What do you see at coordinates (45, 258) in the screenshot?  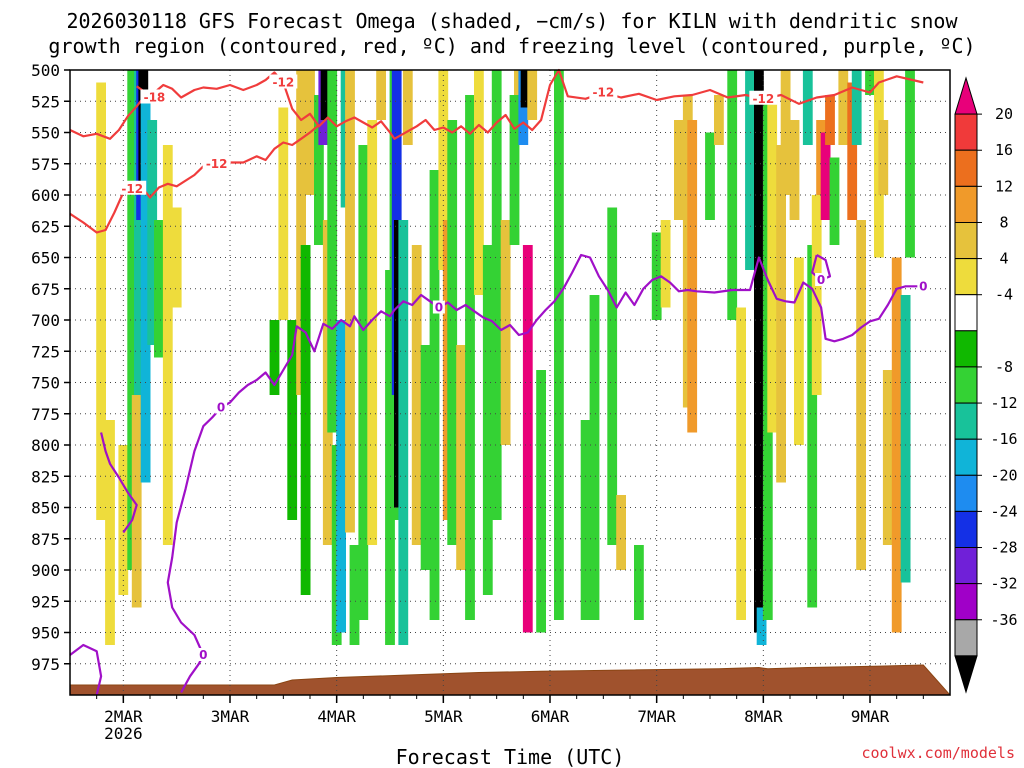 I see `y-tick-label-6: 650` at bounding box center [45, 258].